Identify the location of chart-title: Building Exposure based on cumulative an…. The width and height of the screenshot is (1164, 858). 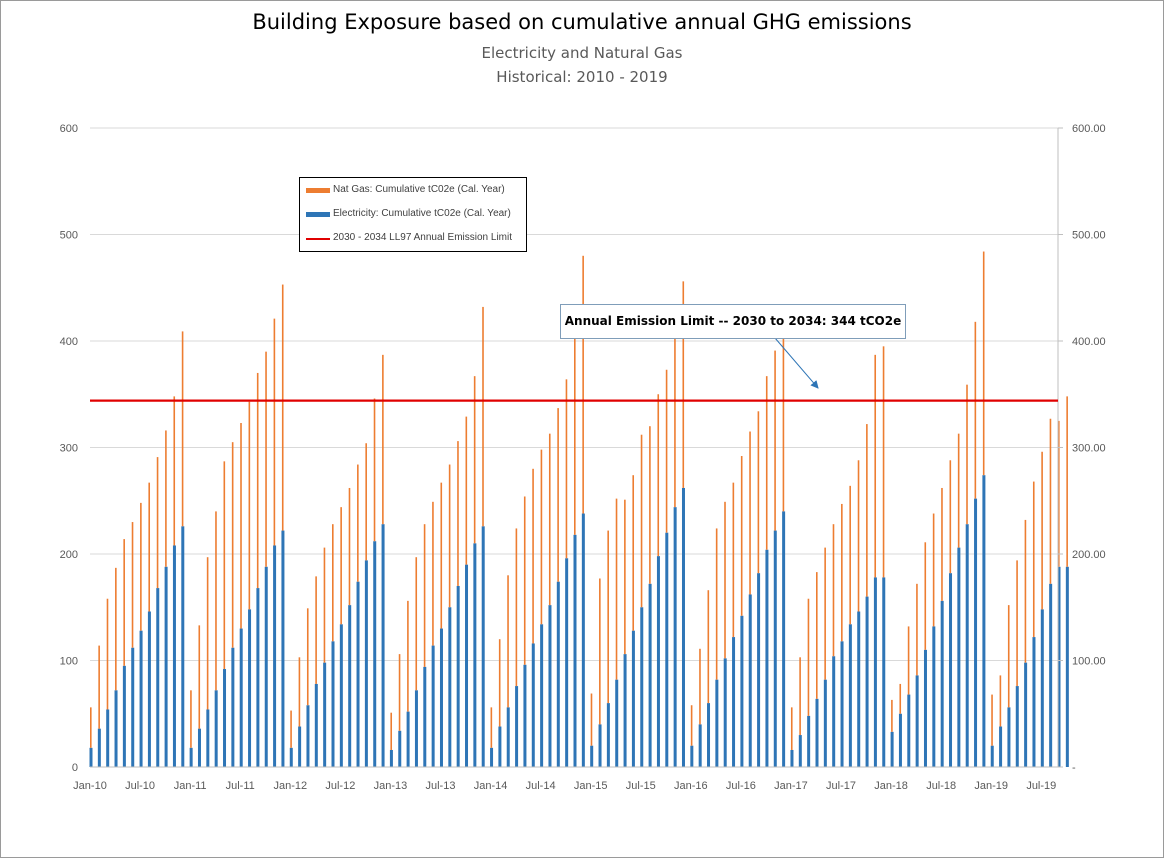
(582, 22).